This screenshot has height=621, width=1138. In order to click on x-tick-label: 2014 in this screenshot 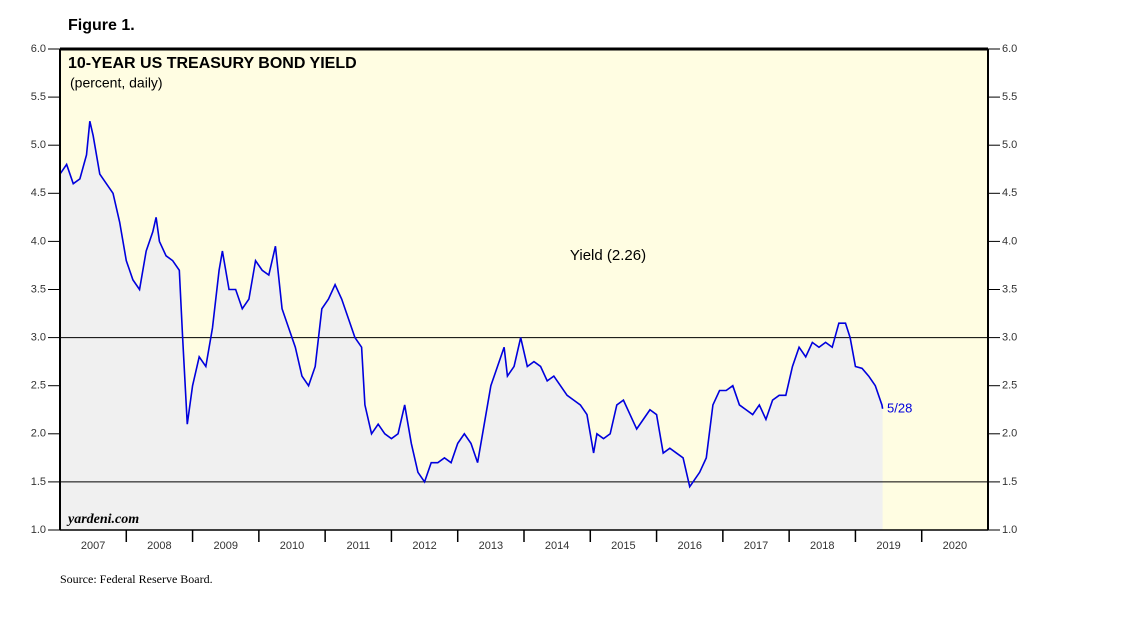, I will do `click(557, 546)`.